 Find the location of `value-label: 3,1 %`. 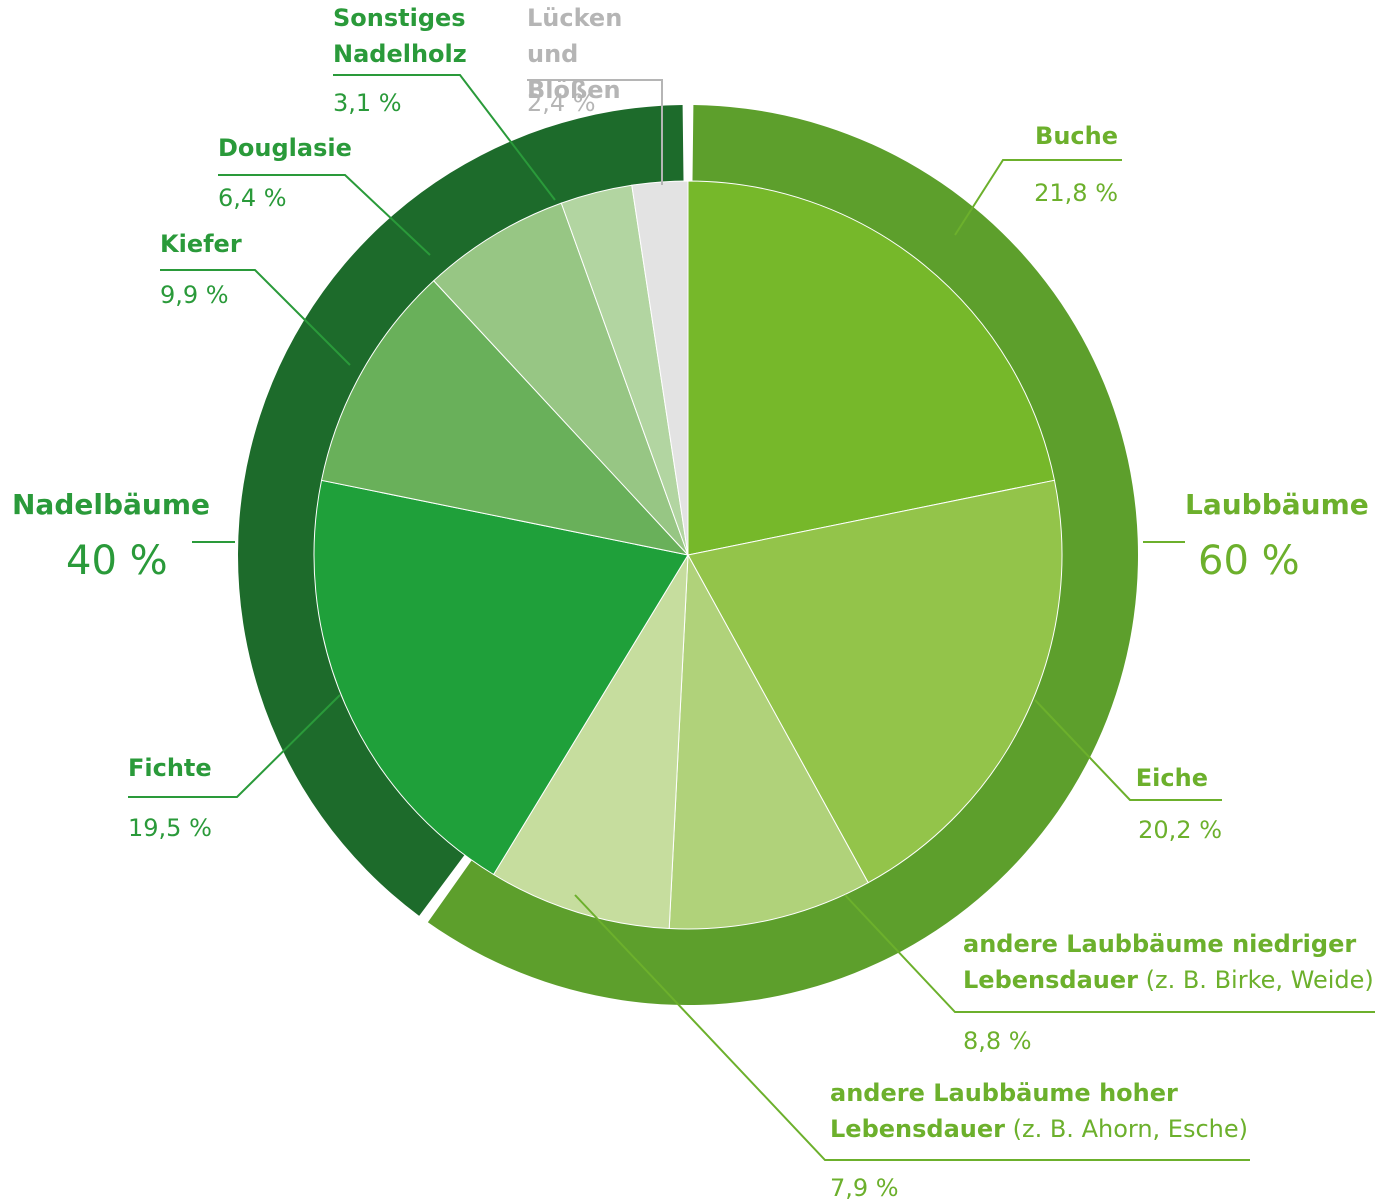

value-label: 3,1 % is located at coordinates (367, 103).